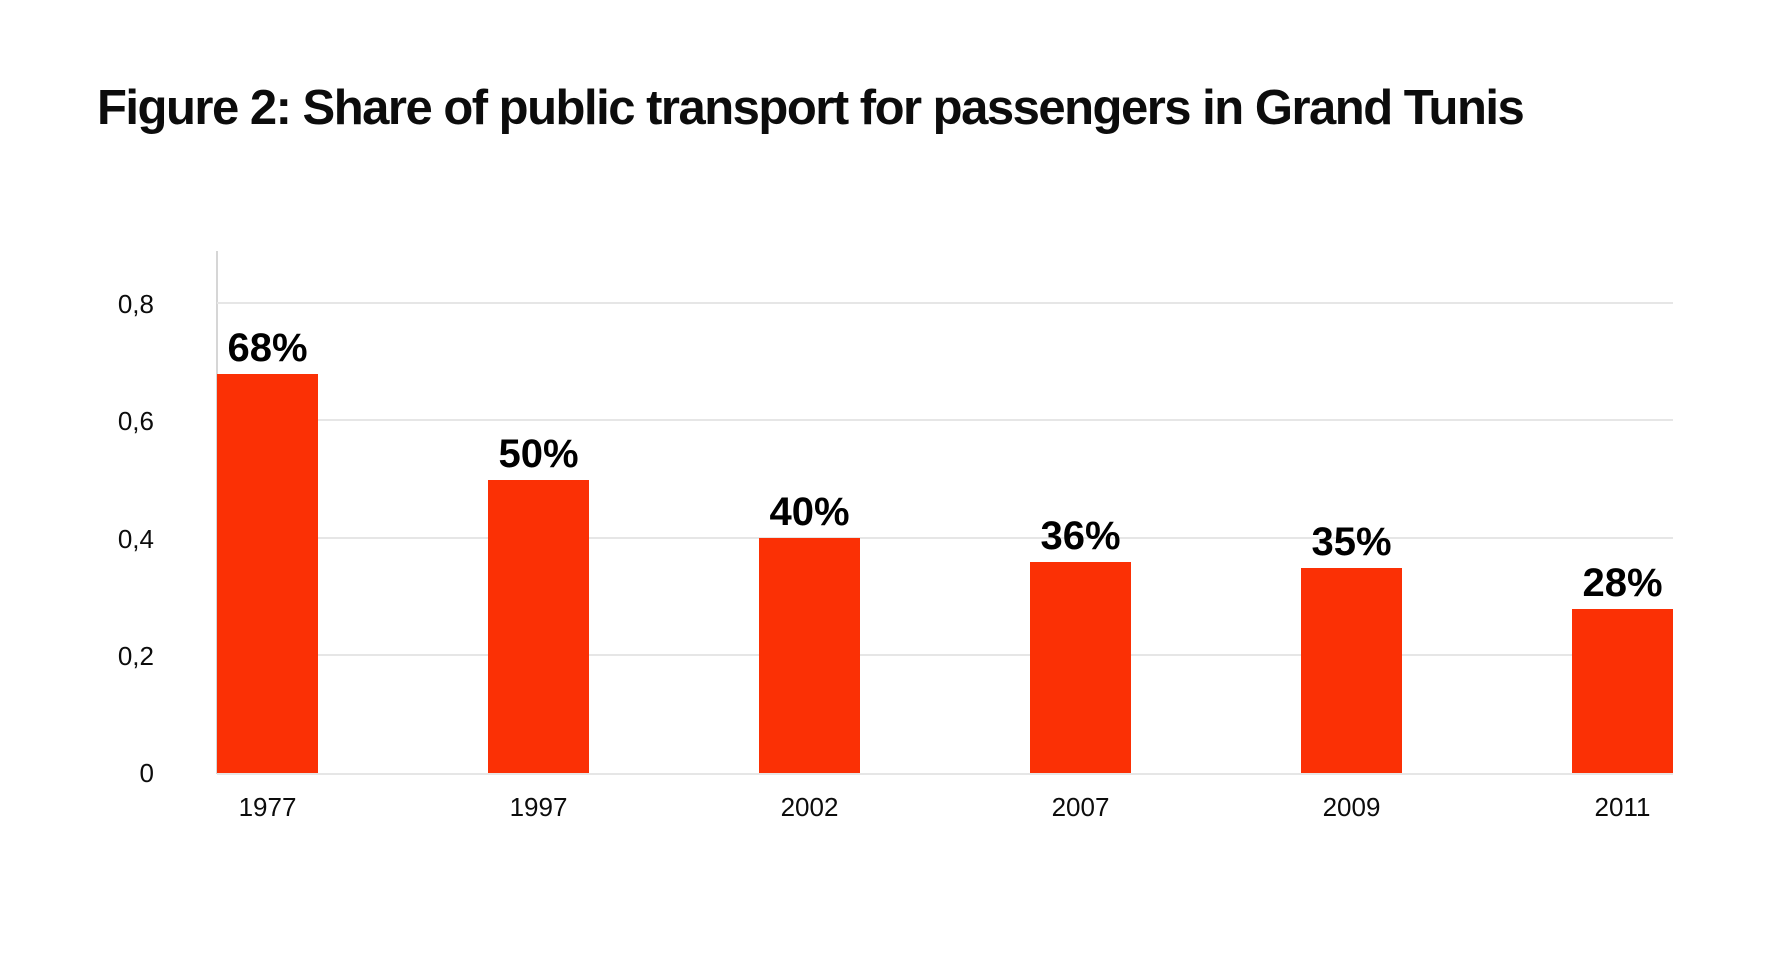 The height and width of the screenshot is (966, 1782). What do you see at coordinates (809, 807) in the screenshot?
I see `x-tick-label: 2002` at bounding box center [809, 807].